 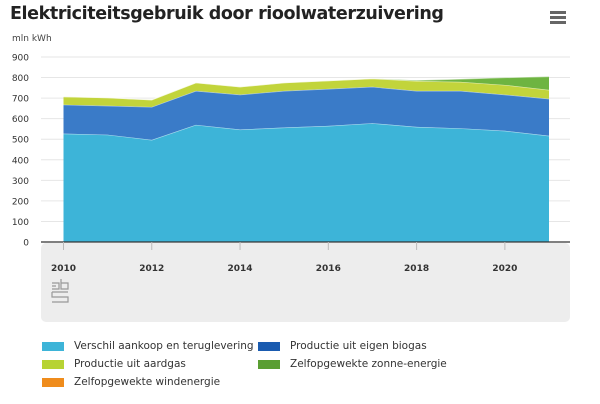 What do you see at coordinates (63, 269) in the screenshot?
I see `x-tick-label: 2010` at bounding box center [63, 269].